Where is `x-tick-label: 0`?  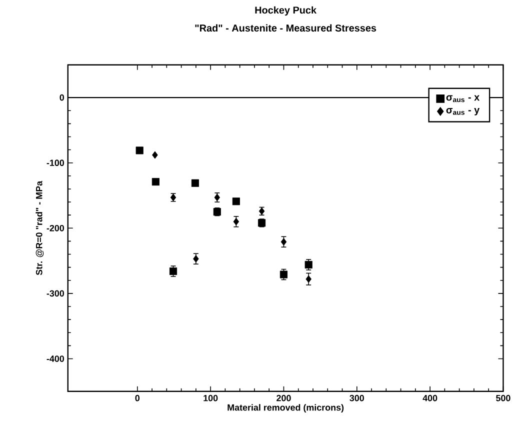 x-tick-label: 0 is located at coordinates (137, 398).